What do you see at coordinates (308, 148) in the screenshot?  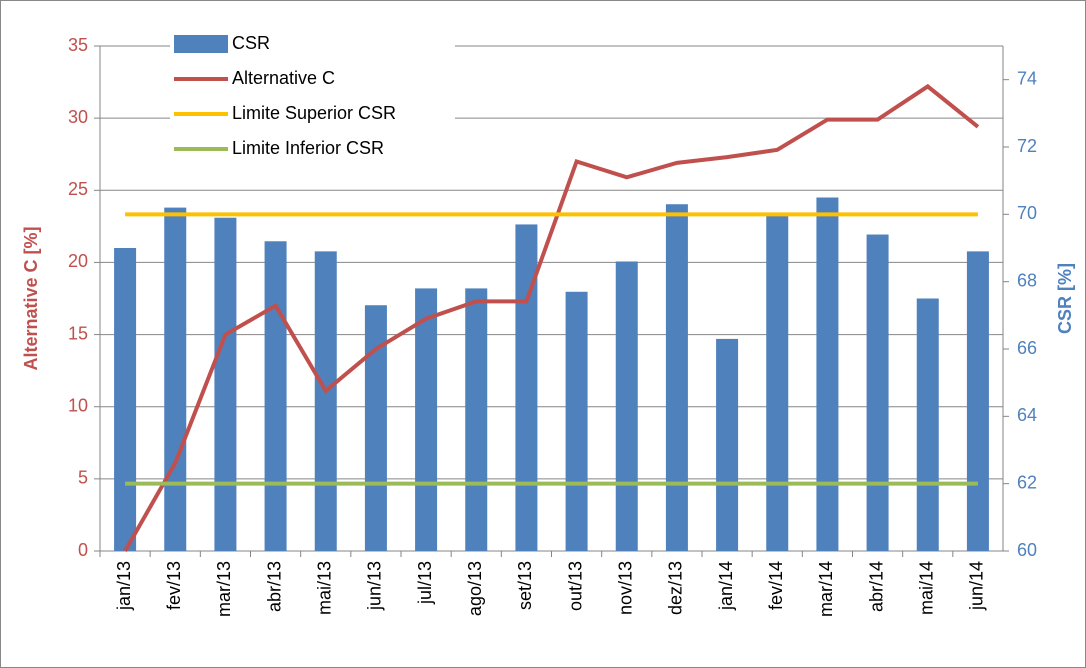 I see `legend-label: Limite Inferior CSR` at bounding box center [308, 148].